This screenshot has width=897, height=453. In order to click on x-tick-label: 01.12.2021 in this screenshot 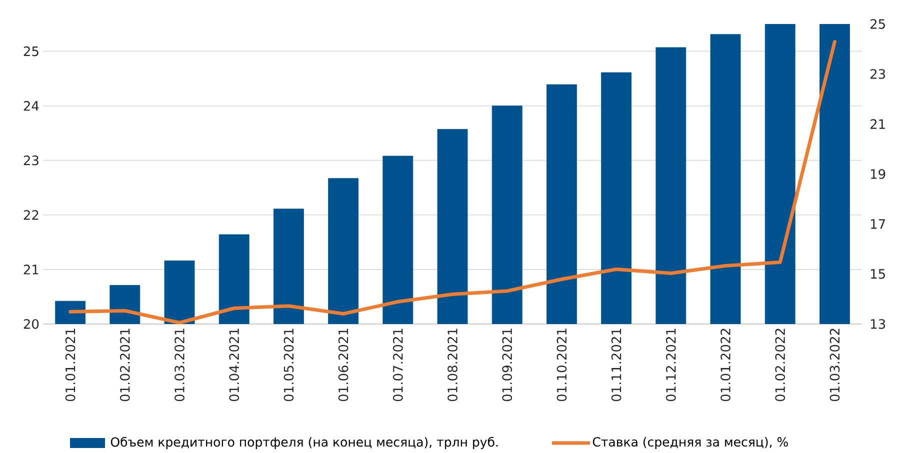, I will do `click(671, 365)`.